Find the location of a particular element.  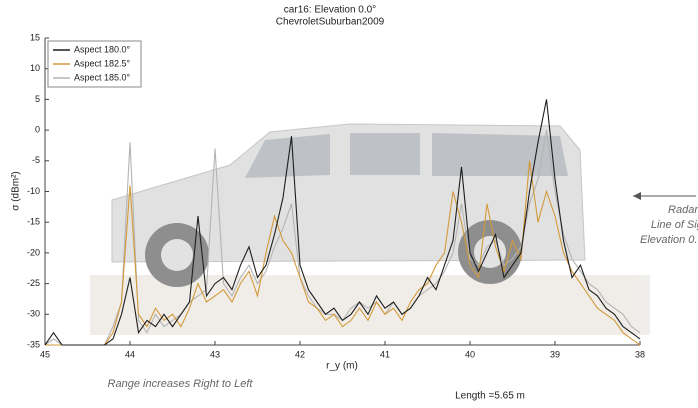

x-tick-label: 38 is located at coordinates (640, 354).